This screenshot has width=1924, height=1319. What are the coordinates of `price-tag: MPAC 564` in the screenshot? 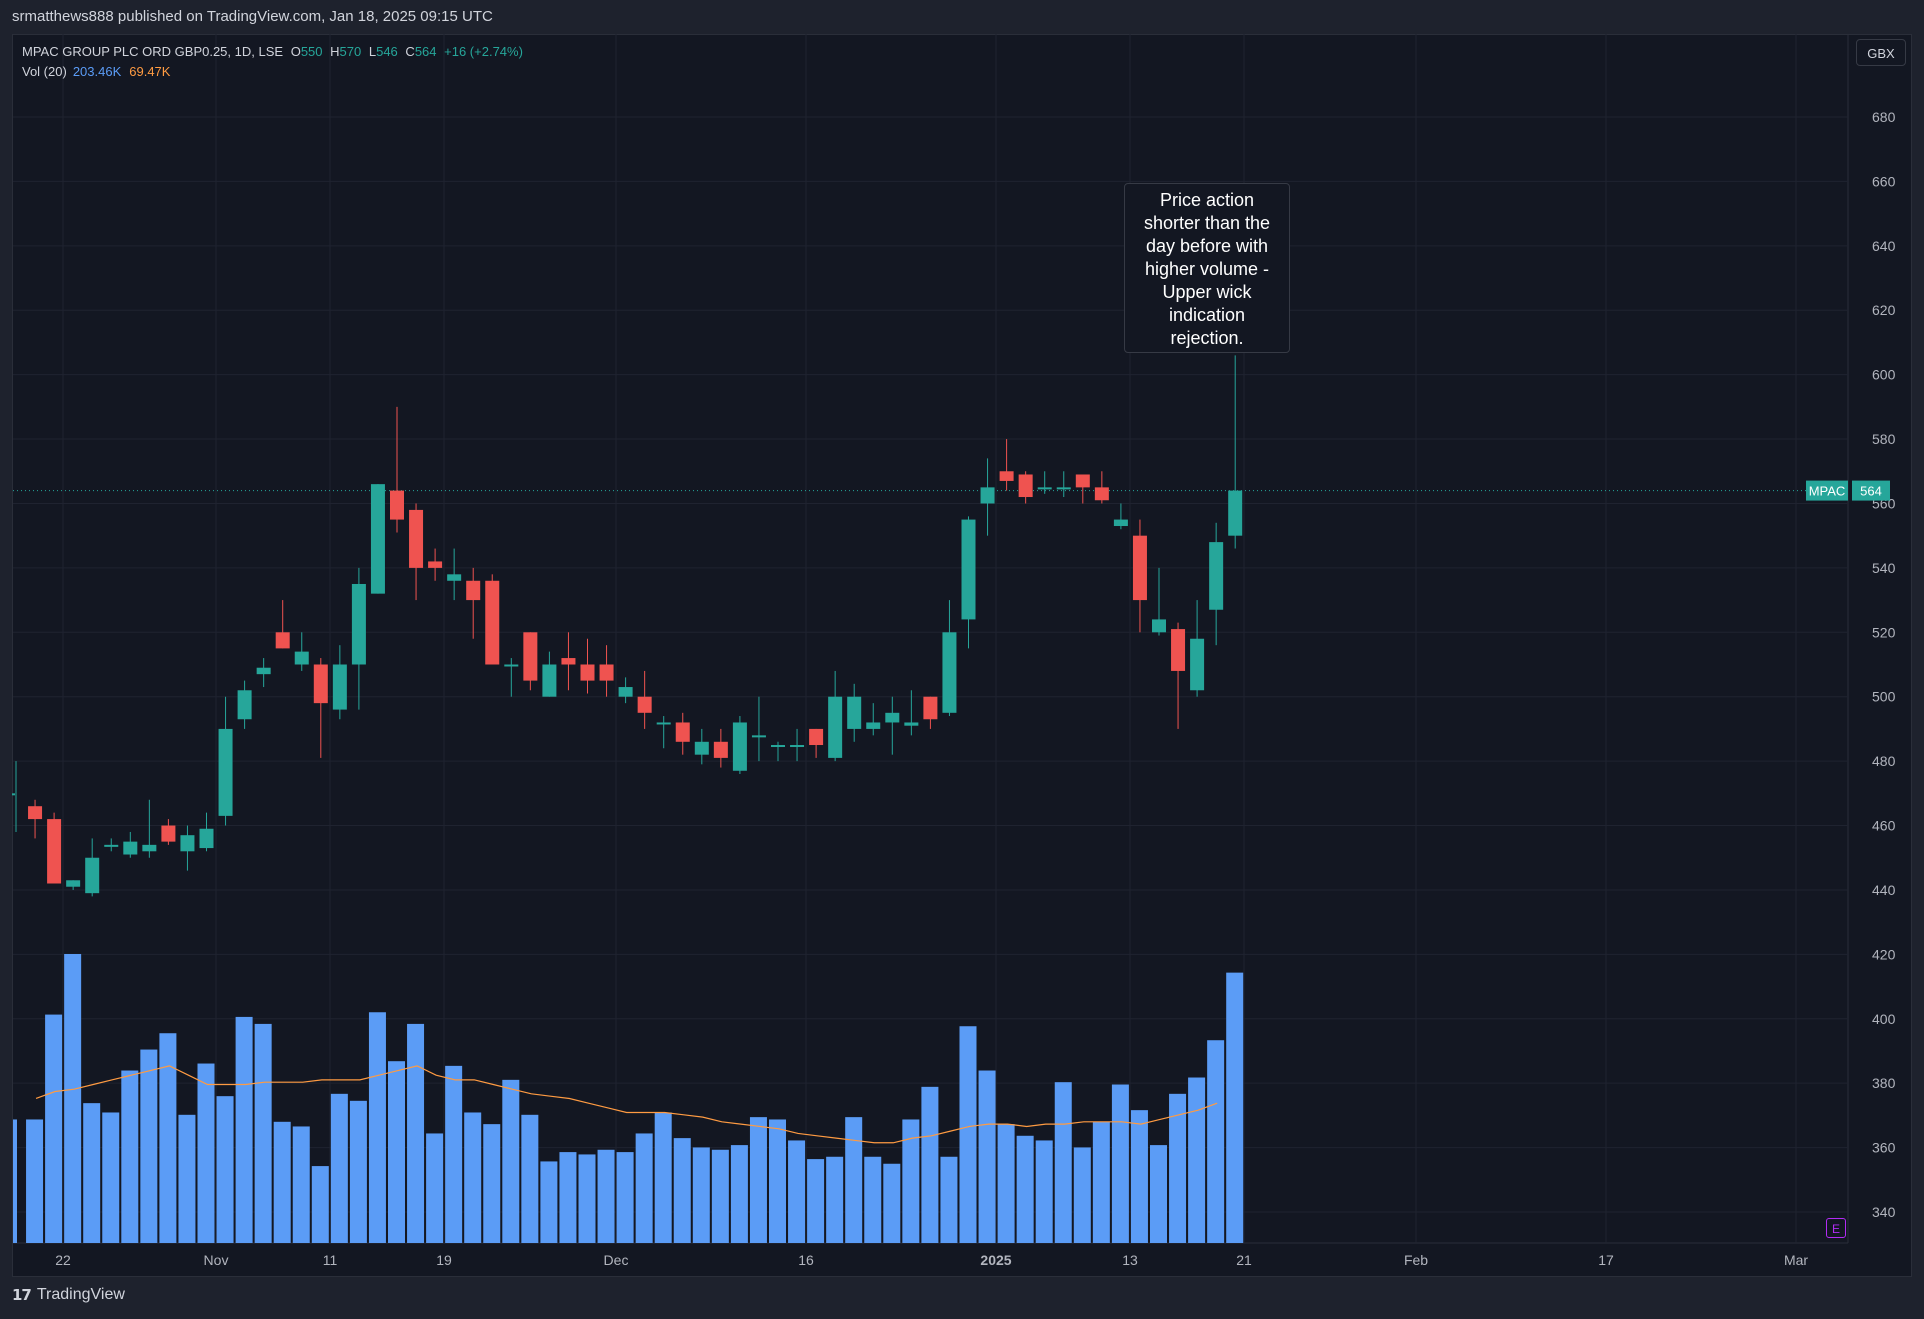 It's located at (1848, 490).